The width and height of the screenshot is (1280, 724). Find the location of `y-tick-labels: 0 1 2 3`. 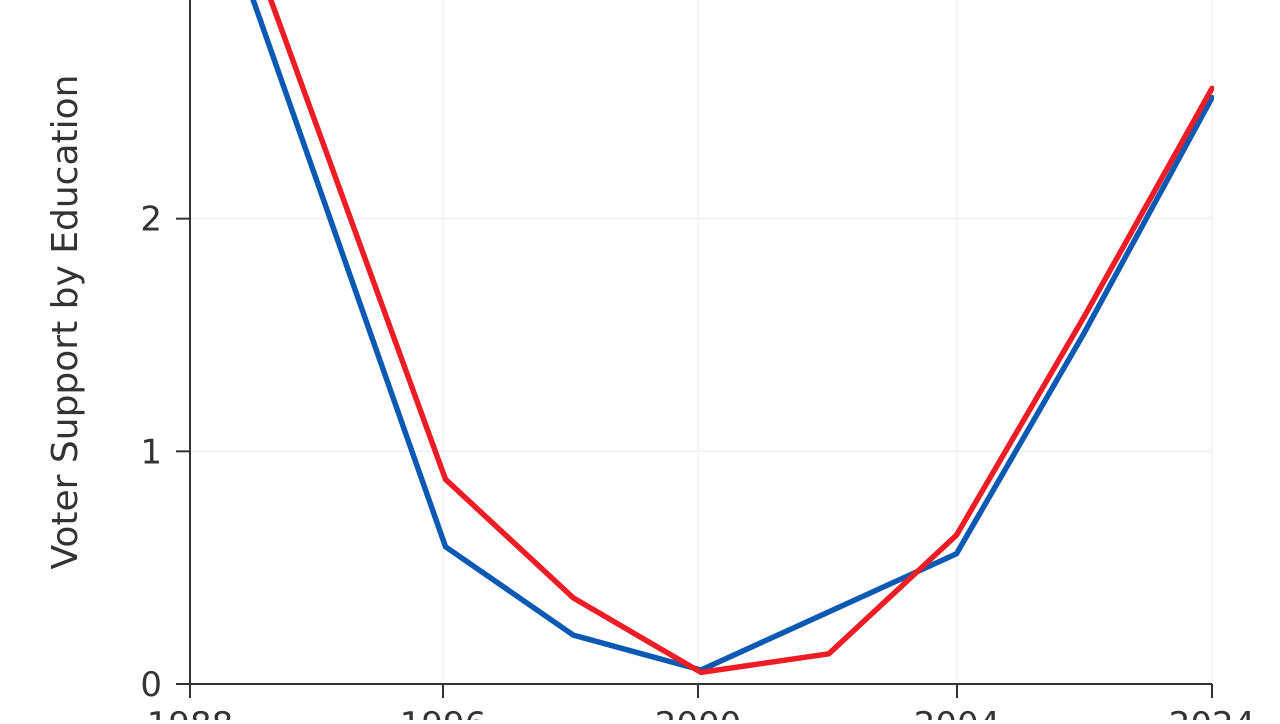

y-tick-labels: 0 1 2 3 is located at coordinates (151, 352).